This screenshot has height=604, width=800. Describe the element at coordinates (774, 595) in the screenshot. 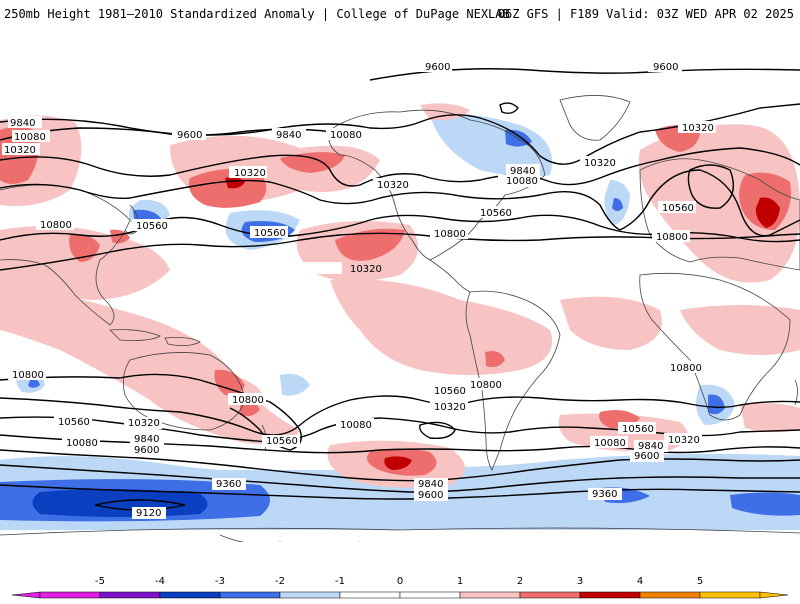

I see `colorbar-max-arrow` at that location.